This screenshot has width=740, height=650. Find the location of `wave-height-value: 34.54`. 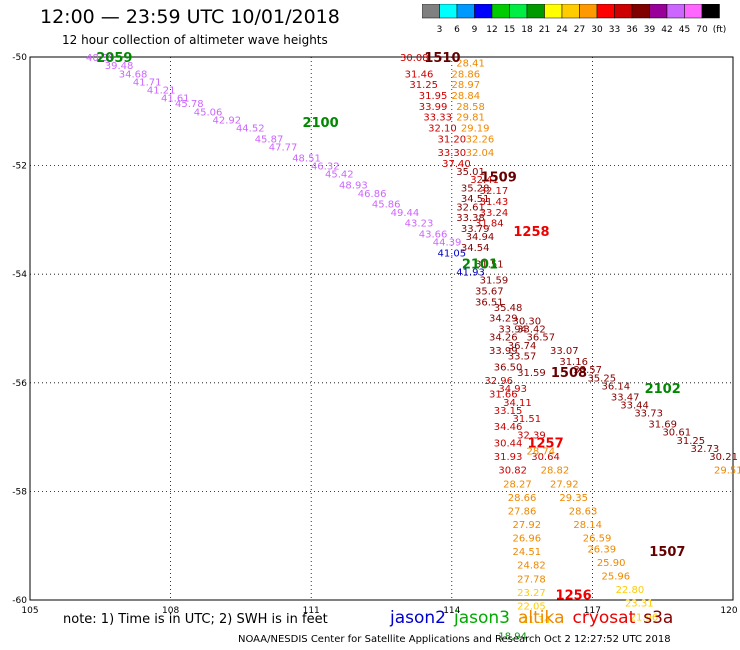

wave-height-value: 34.54 is located at coordinates (475, 248).